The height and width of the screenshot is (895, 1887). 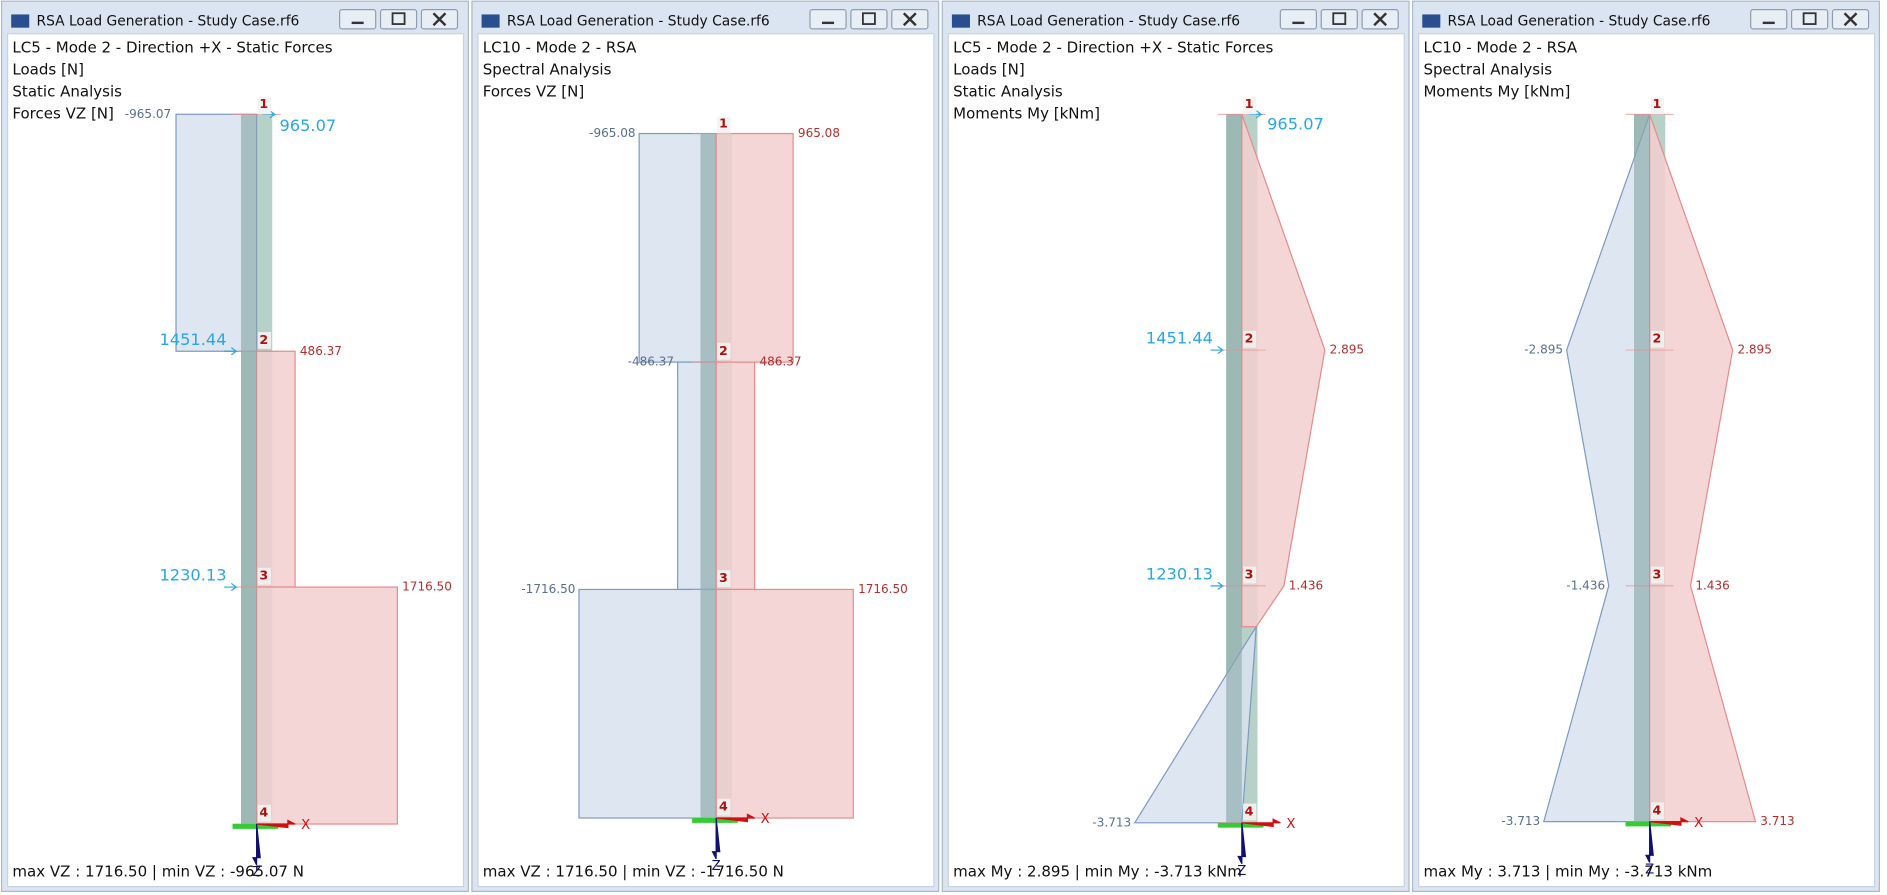 What do you see at coordinates (1543, 350) in the screenshot?
I see `diagram-label: -2.895` at bounding box center [1543, 350].